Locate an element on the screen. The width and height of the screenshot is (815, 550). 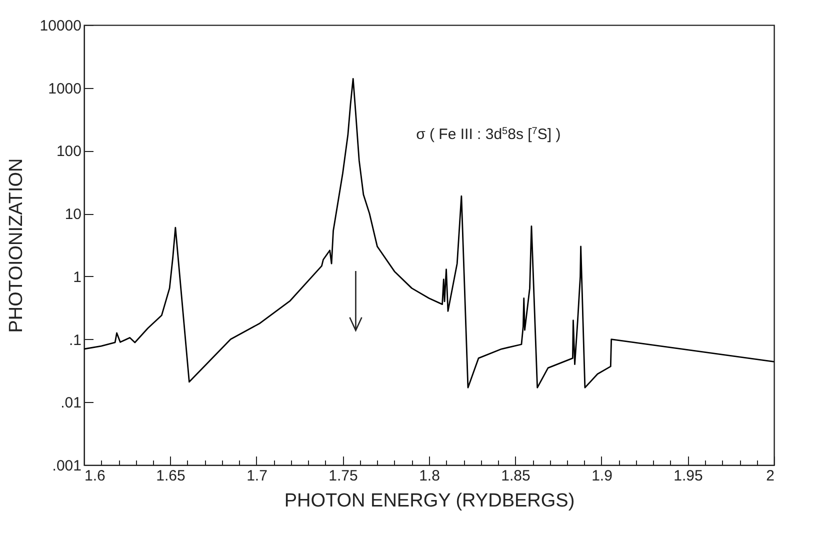
y-axis-title: PHOTOIONIZATION is located at coordinates (16, 245).